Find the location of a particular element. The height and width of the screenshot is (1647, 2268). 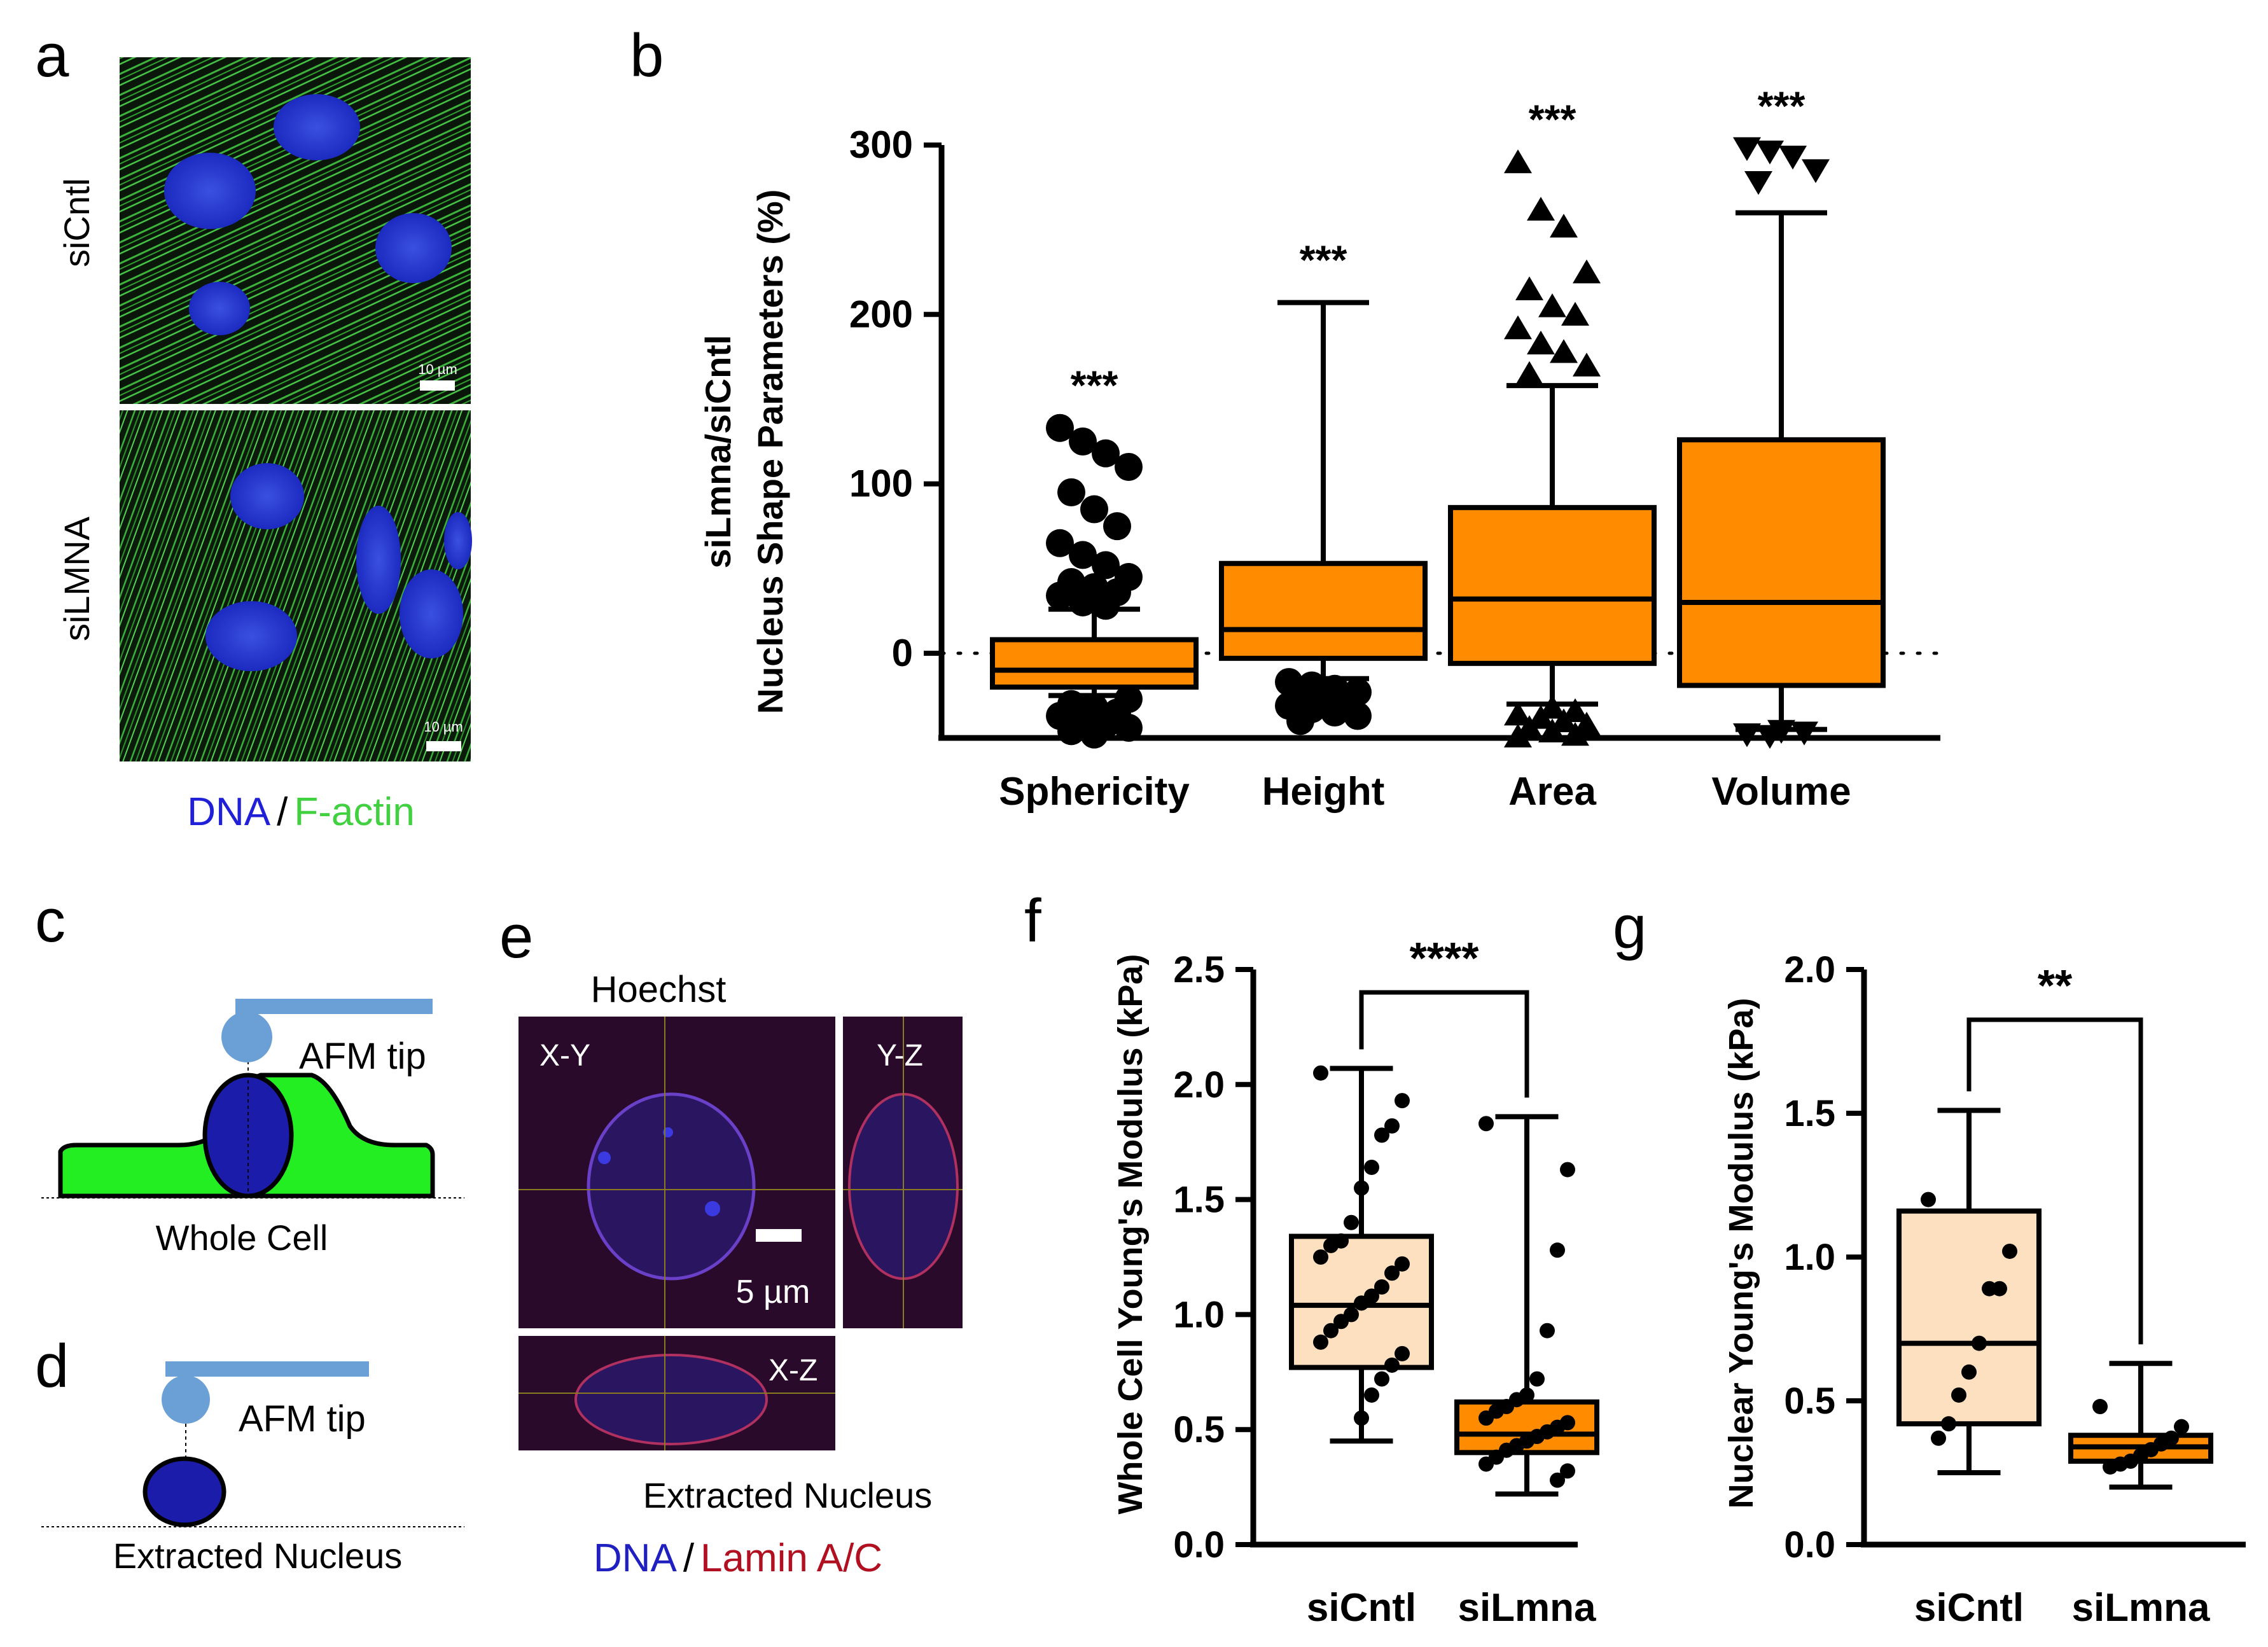

panel-d: d AFM tip Extracted Nucleus is located at coordinates (250, 1454).